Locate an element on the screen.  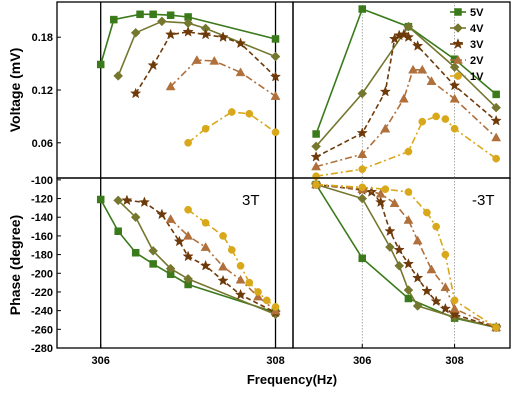
y-tick-label: -220 is located at coordinates (42, 293).